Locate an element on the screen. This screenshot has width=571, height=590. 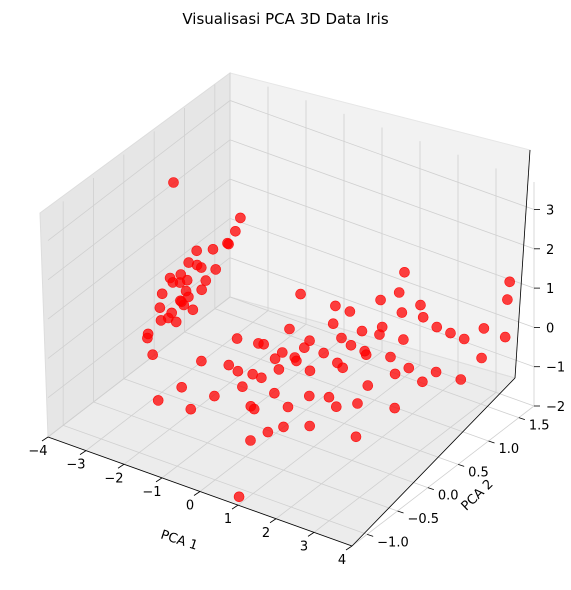
x-tick-label: −1 is located at coordinates (151, 492).